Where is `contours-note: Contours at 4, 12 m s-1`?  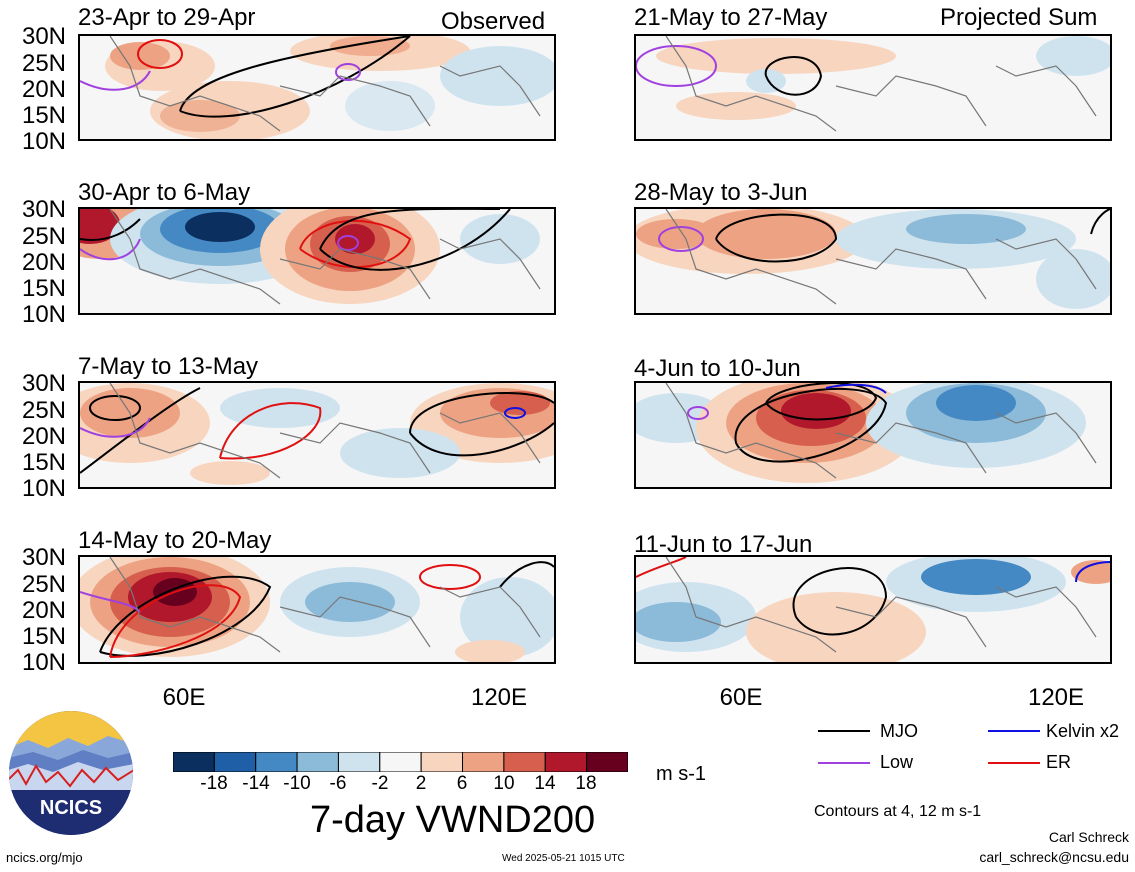 contours-note: Contours at 4, 12 m s-1 is located at coordinates (898, 811).